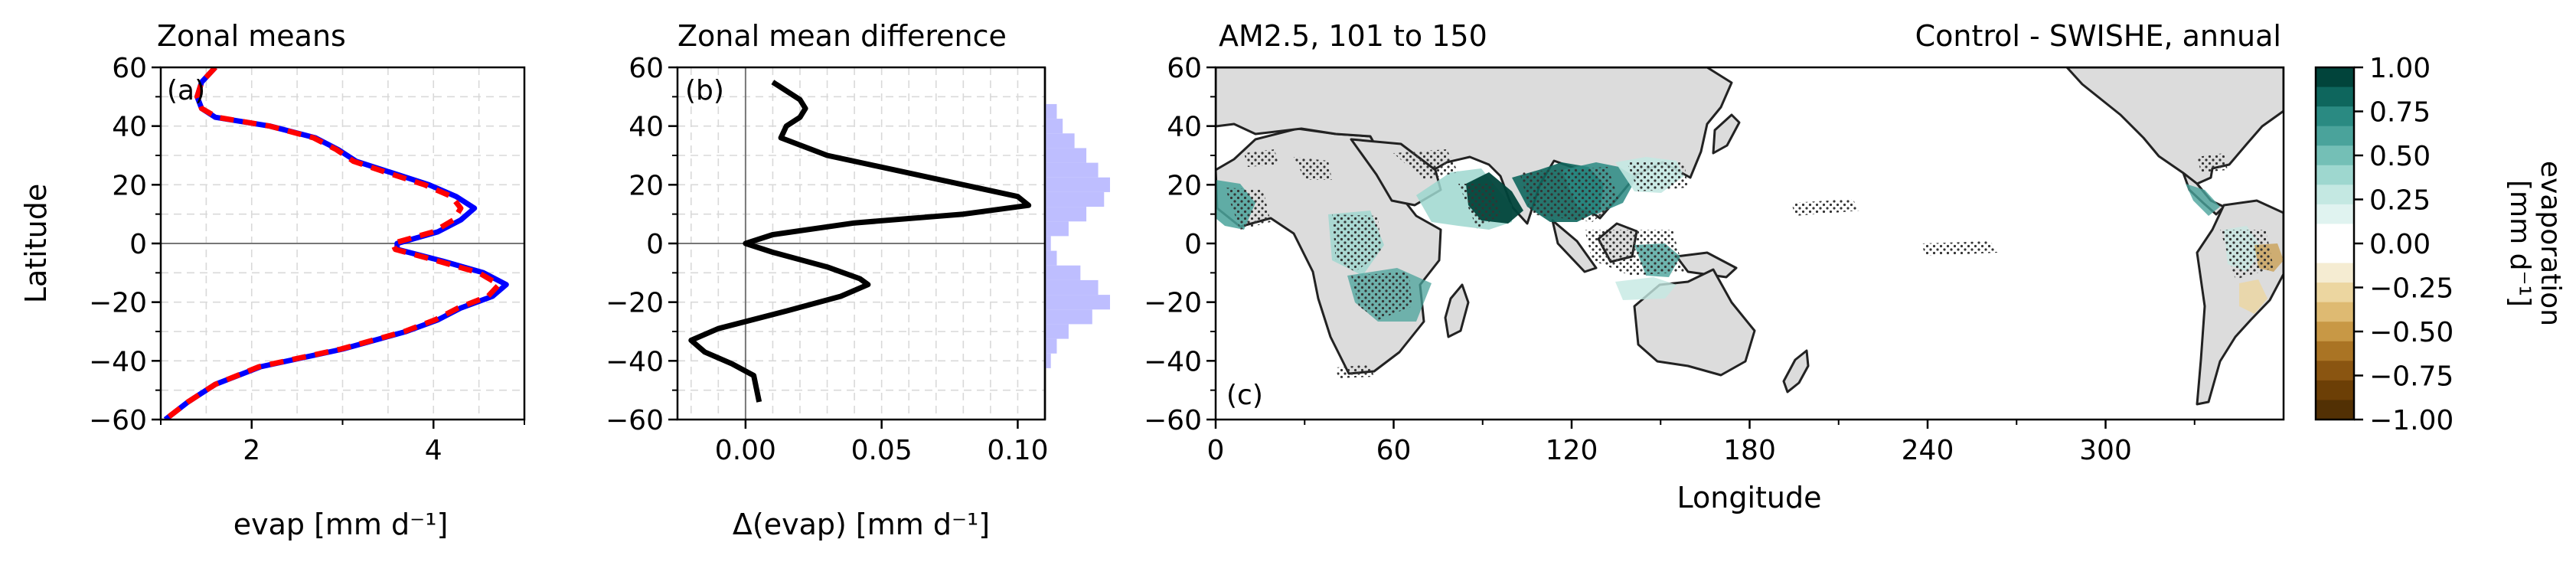 Image resolution: width=2576 pixels, height=565 pixels. What do you see at coordinates (2098, 36) in the screenshot?
I see `panel-c-title-right: Control - SWISHE, annual` at bounding box center [2098, 36].